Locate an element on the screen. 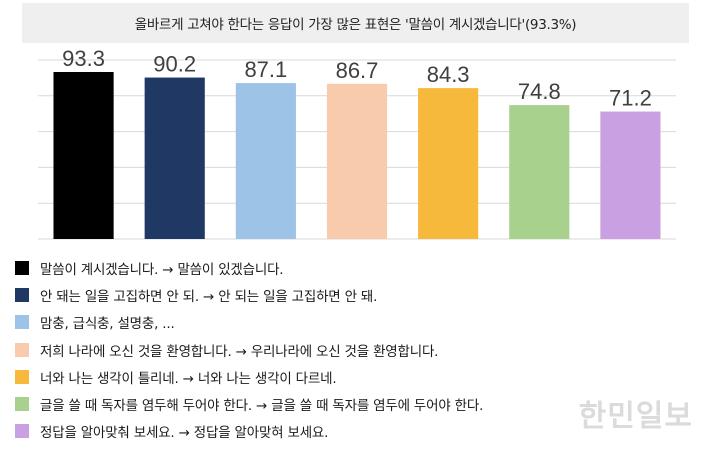 The image size is (711, 449). legend-label: 너와 나는 생각이 틀리네. → 너와 나는 생각이 다르네. is located at coordinates (188, 378).